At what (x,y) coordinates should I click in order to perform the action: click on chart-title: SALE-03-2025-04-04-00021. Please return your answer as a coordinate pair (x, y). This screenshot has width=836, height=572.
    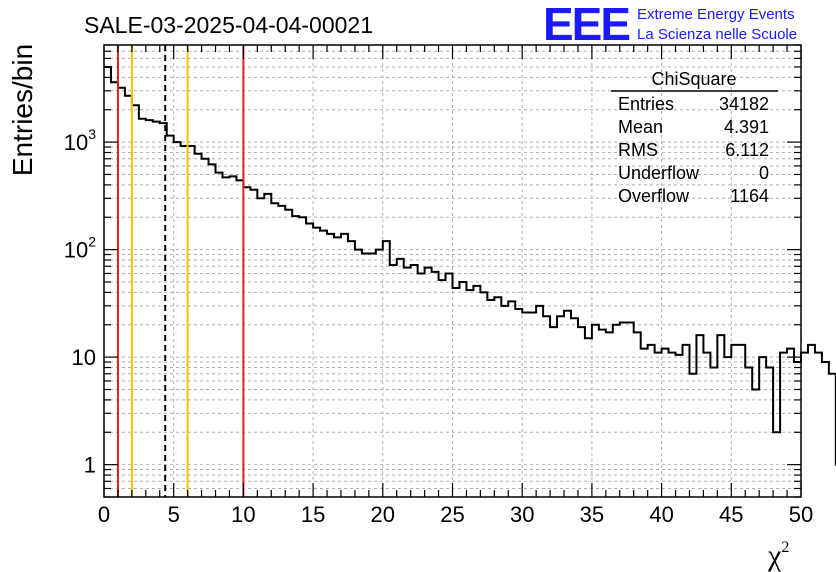
    Looking at the image, I should click on (228, 25).